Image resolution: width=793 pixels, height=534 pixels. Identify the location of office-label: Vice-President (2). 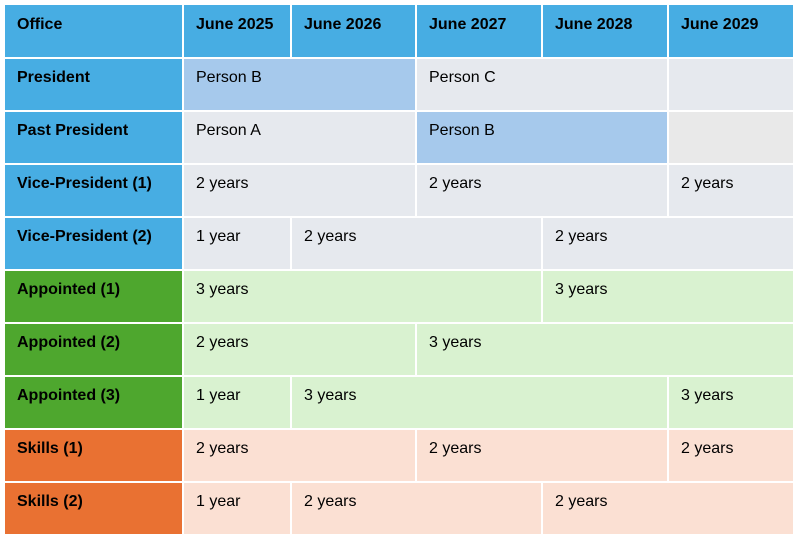
(93, 243).